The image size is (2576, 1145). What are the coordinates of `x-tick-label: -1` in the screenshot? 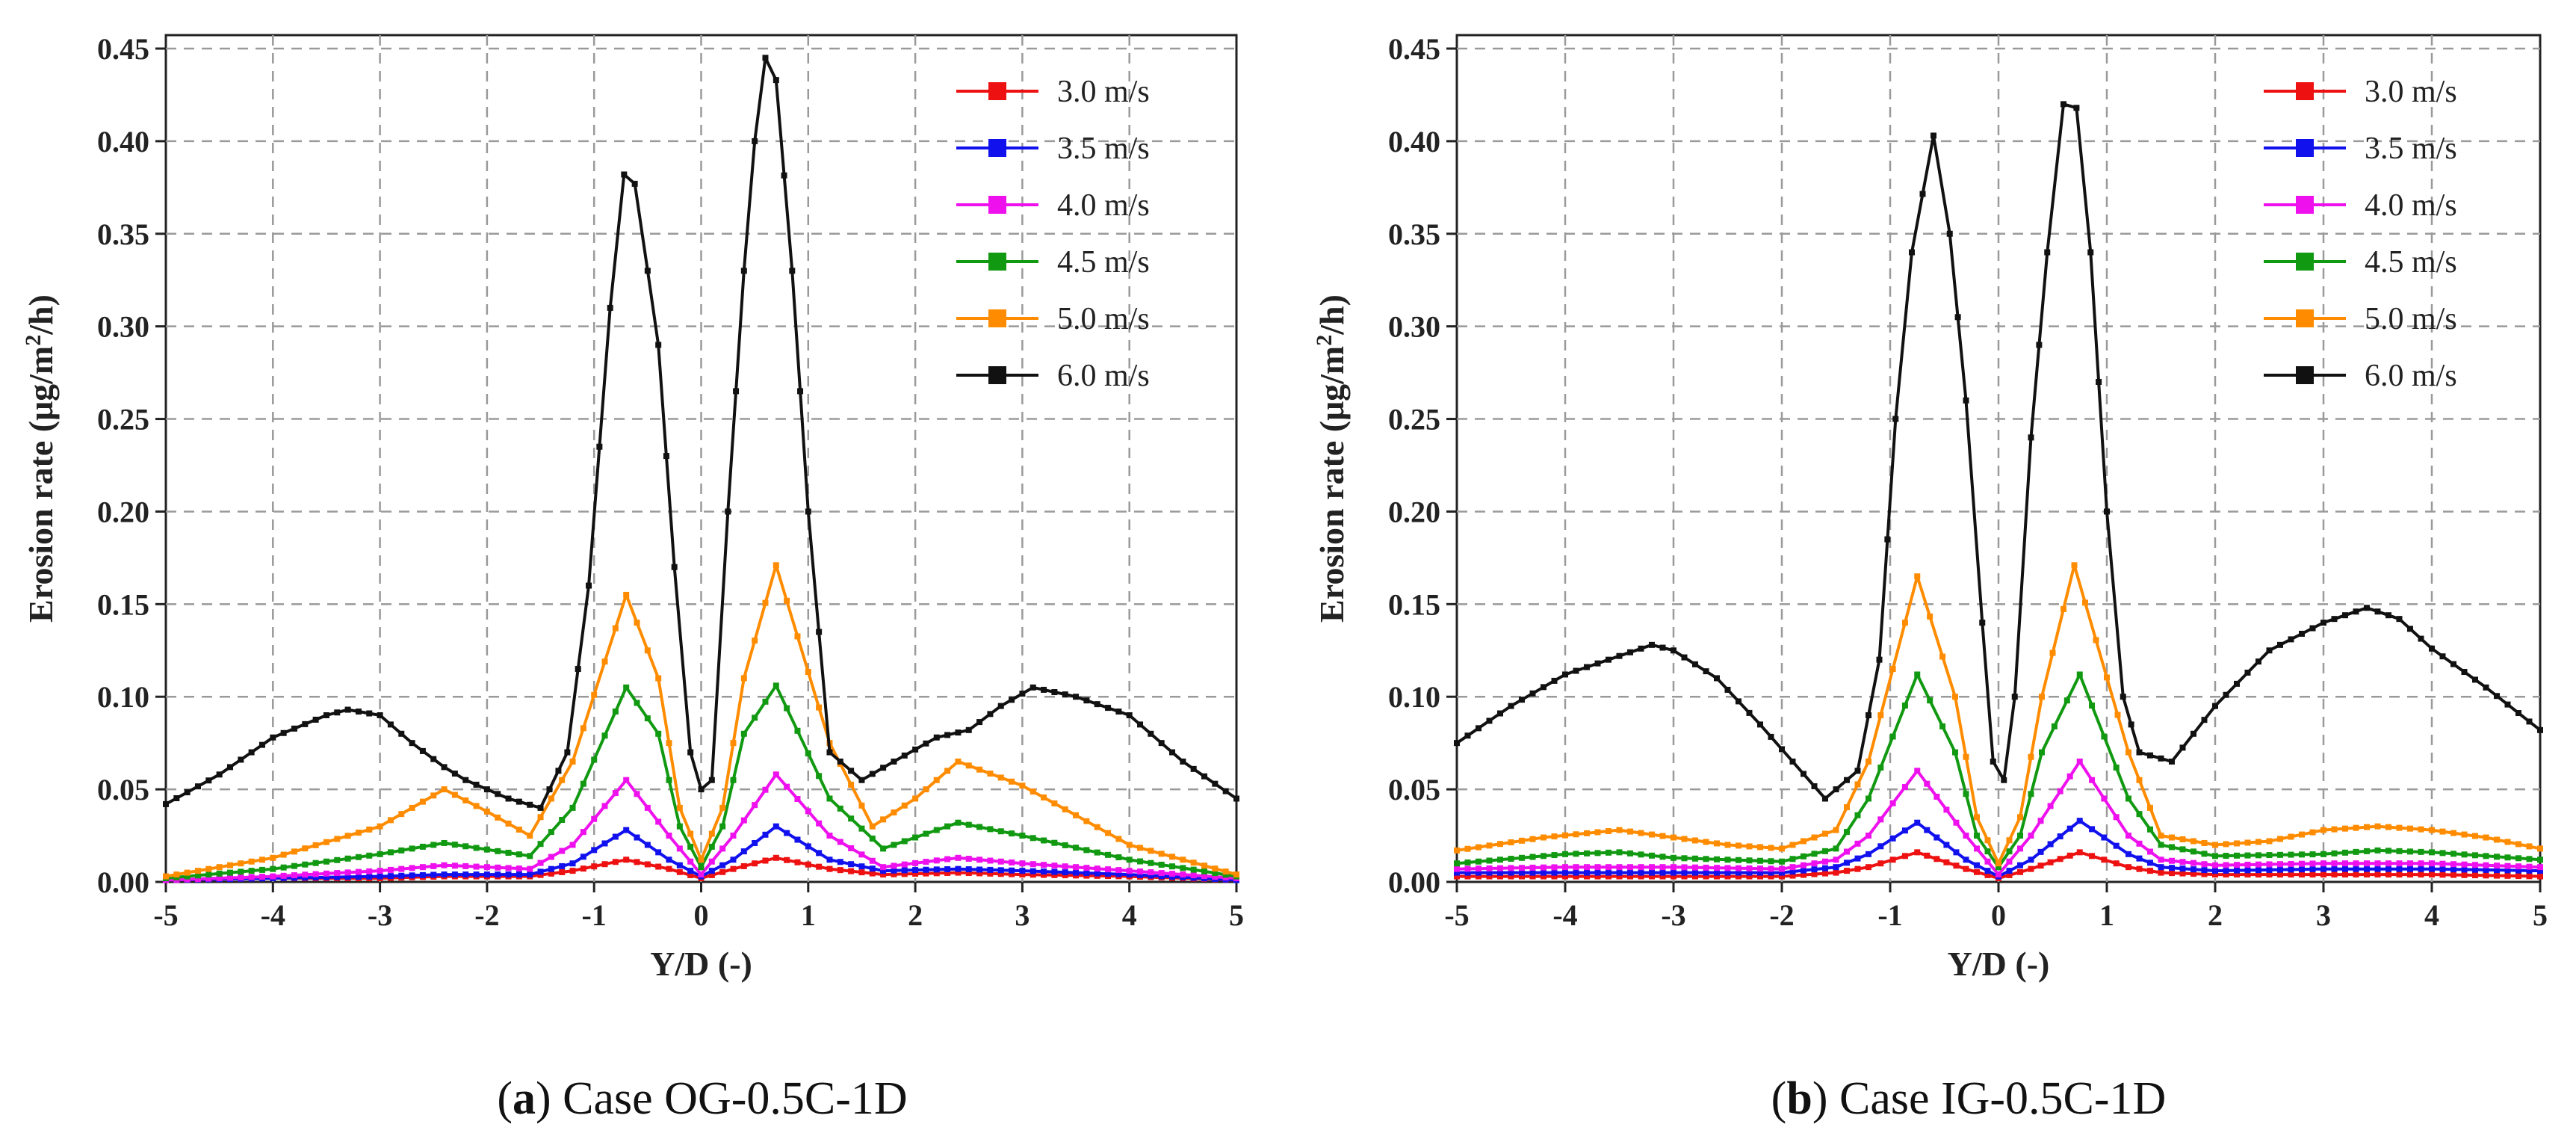 It's located at (594, 915).